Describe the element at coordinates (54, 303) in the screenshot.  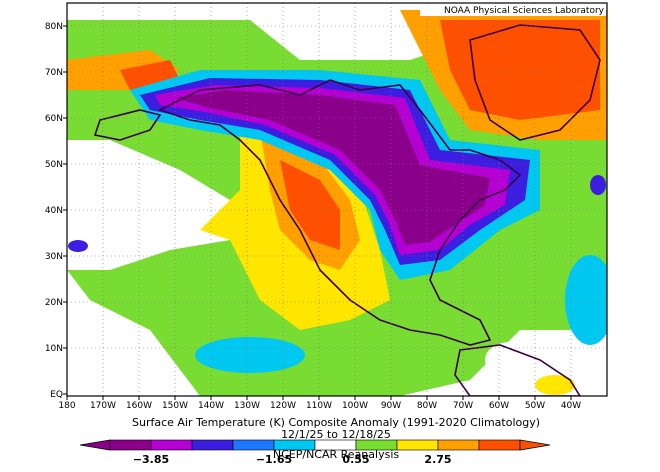
I see `lat-label: 20N` at that location.